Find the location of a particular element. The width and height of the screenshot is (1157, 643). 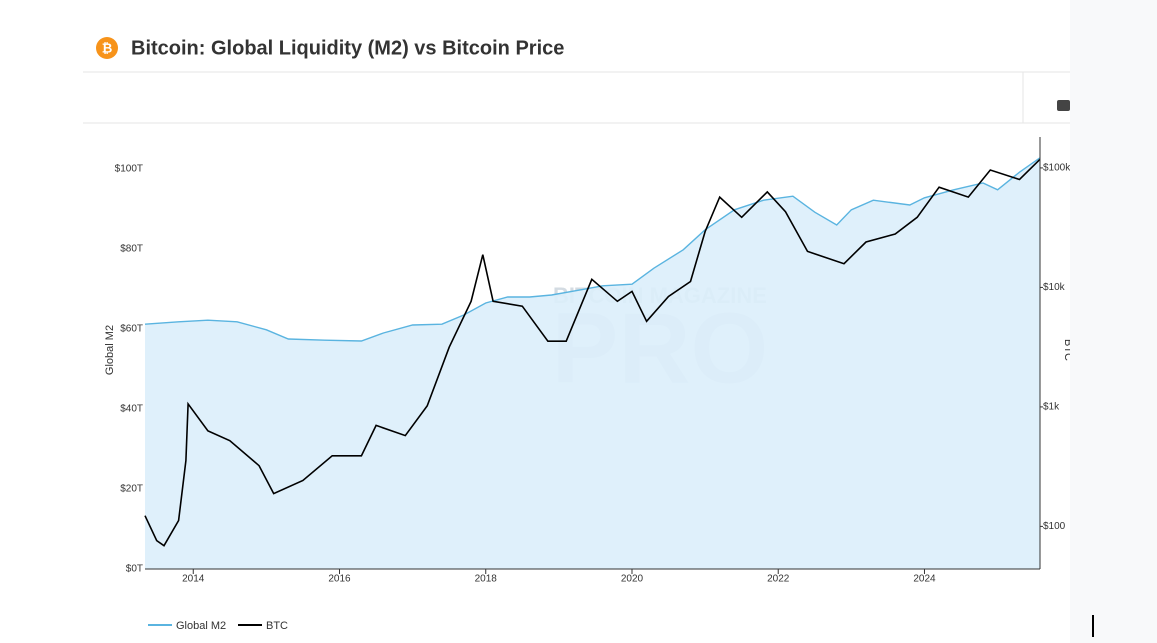

y2-tick-label: $100 is located at coordinates (1054, 526).